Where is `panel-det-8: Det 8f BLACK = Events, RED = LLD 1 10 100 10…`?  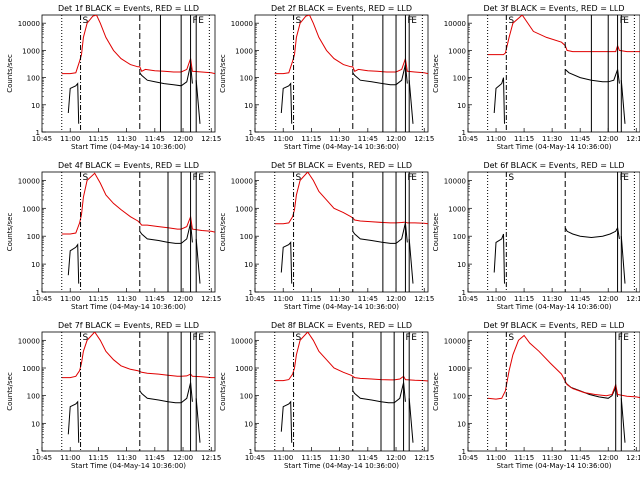 panel-det-8: Det 8f BLACK = Events, RED = LLD 1 10 100 10… is located at coordinates (326, 395).